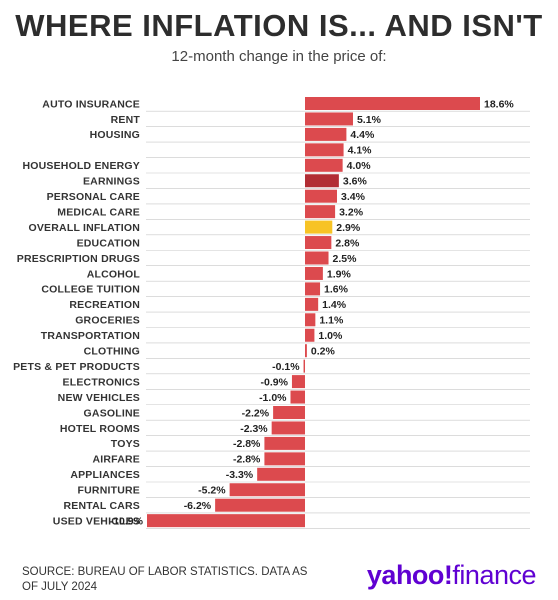  Describe the element at coordinates (96, 521) in the screenshot. I see `category-label: USED VEHICLES` at that location.